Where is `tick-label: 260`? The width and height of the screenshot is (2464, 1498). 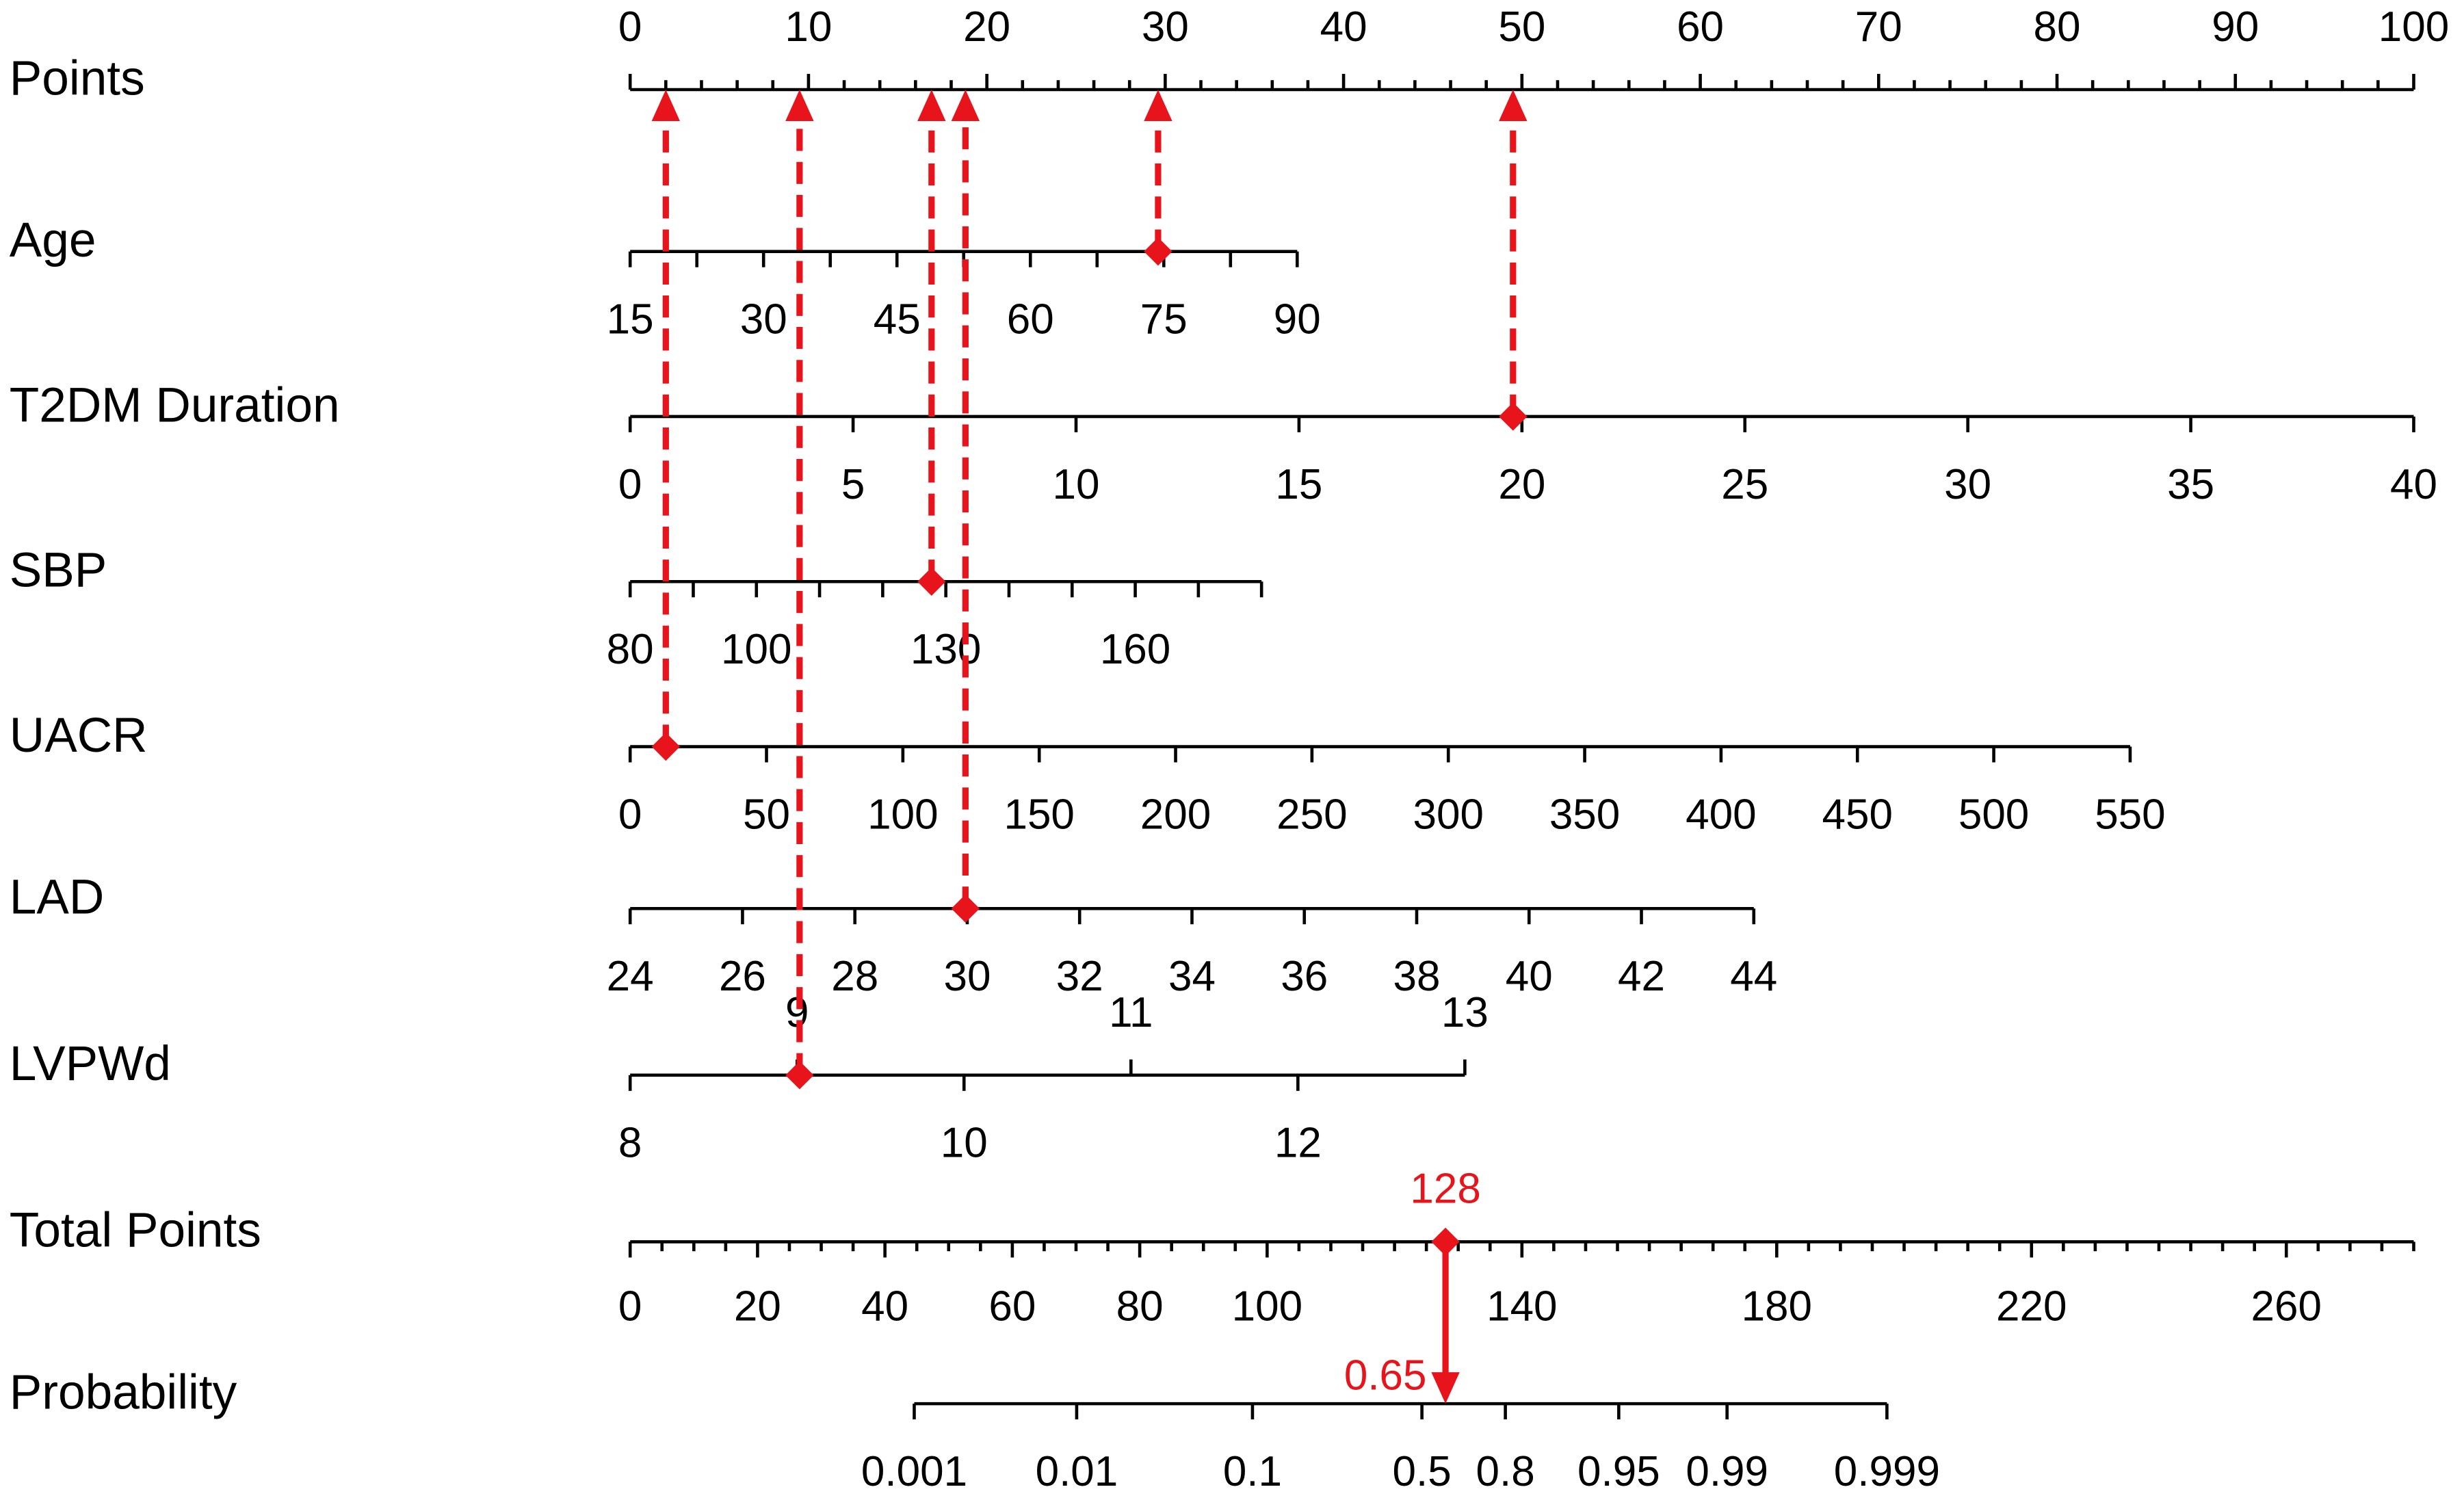
tick-label: 260 is located at coordinates (2286, 1307).